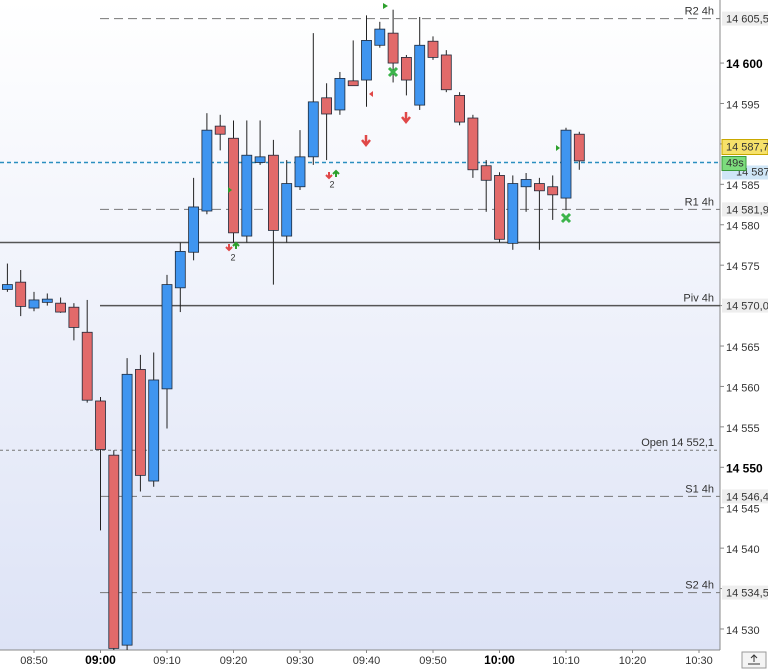 The image size is (768, 669). Describe the element at coordinates (743, 550) in the screenshot. I see `y-tick-label: 14 540` at that location.